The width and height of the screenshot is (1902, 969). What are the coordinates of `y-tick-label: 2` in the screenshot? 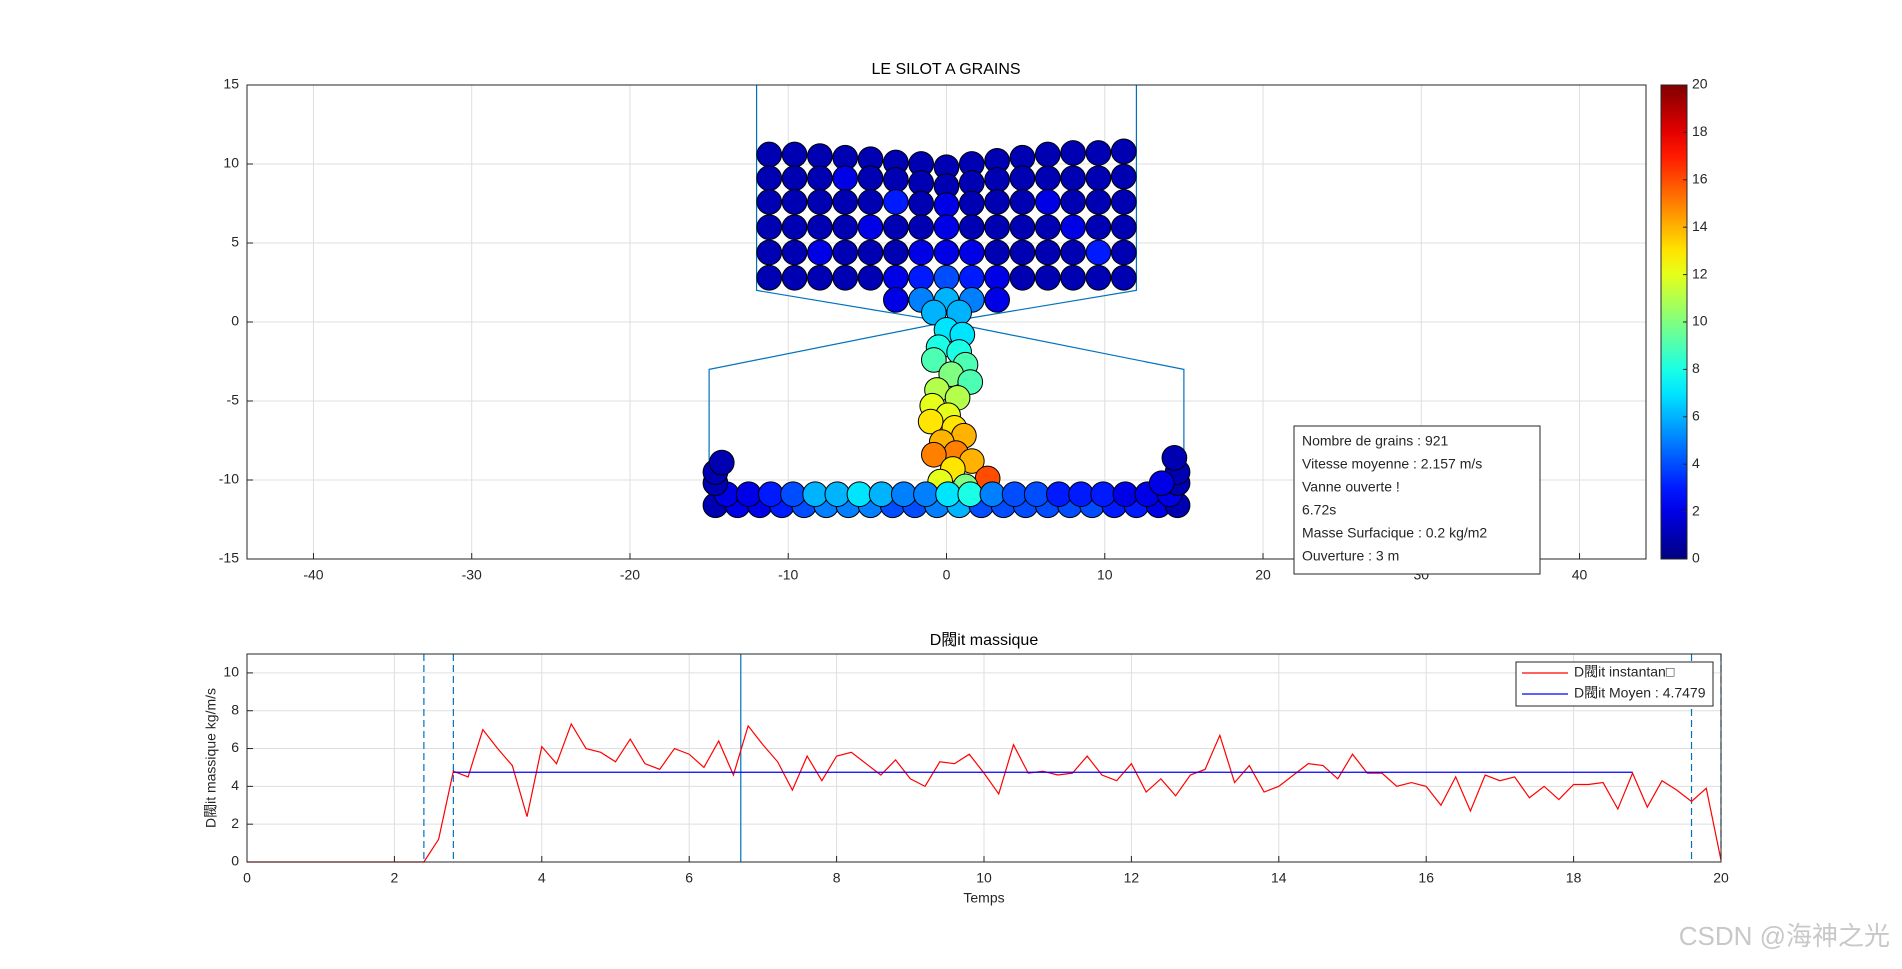 It's located at (235, 823).